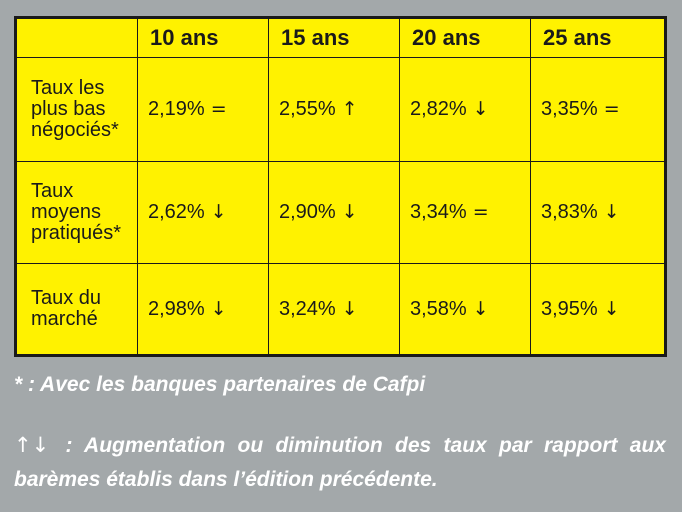 The height and width of the screenshot is (512, 682). I want to click on rate-cell: 3,83% ↓, so click(598, 212).